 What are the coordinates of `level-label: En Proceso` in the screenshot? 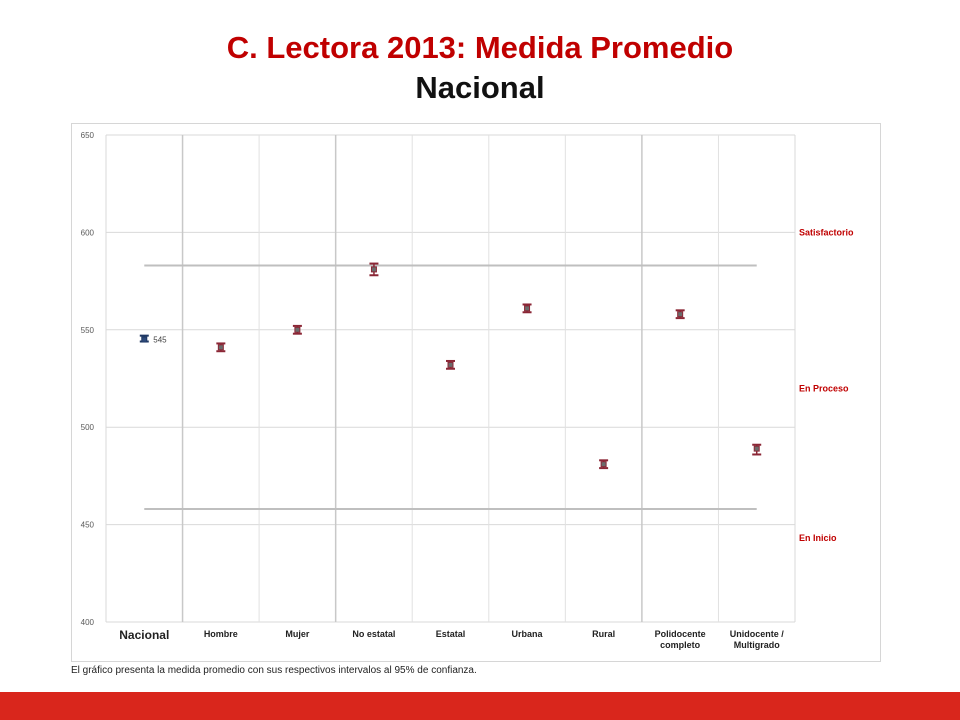 It's located at (824, 388).